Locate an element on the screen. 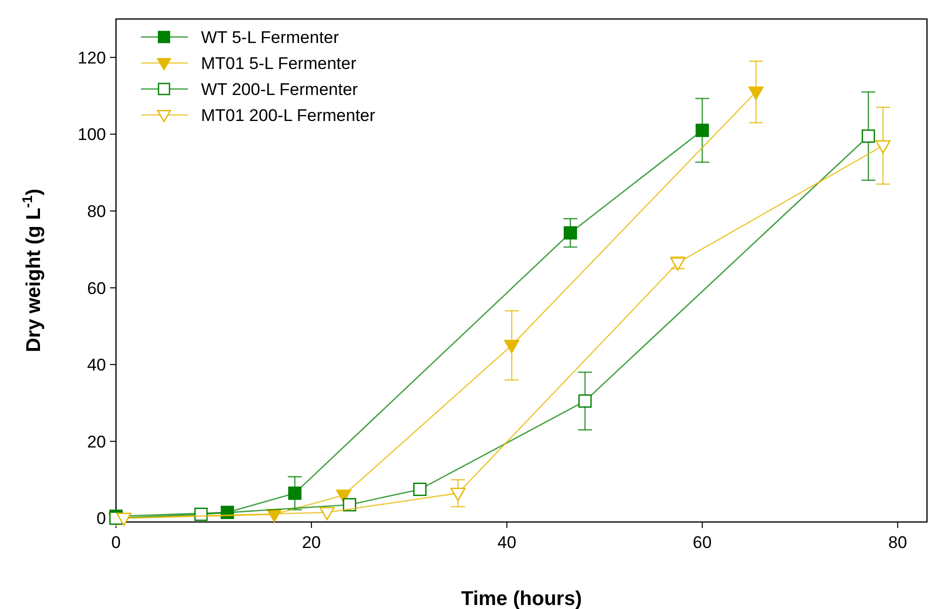 Image resolution: width=931 pixels, height=609 pixels. y-tick-label: 60 is located at coordinates (96, 288).